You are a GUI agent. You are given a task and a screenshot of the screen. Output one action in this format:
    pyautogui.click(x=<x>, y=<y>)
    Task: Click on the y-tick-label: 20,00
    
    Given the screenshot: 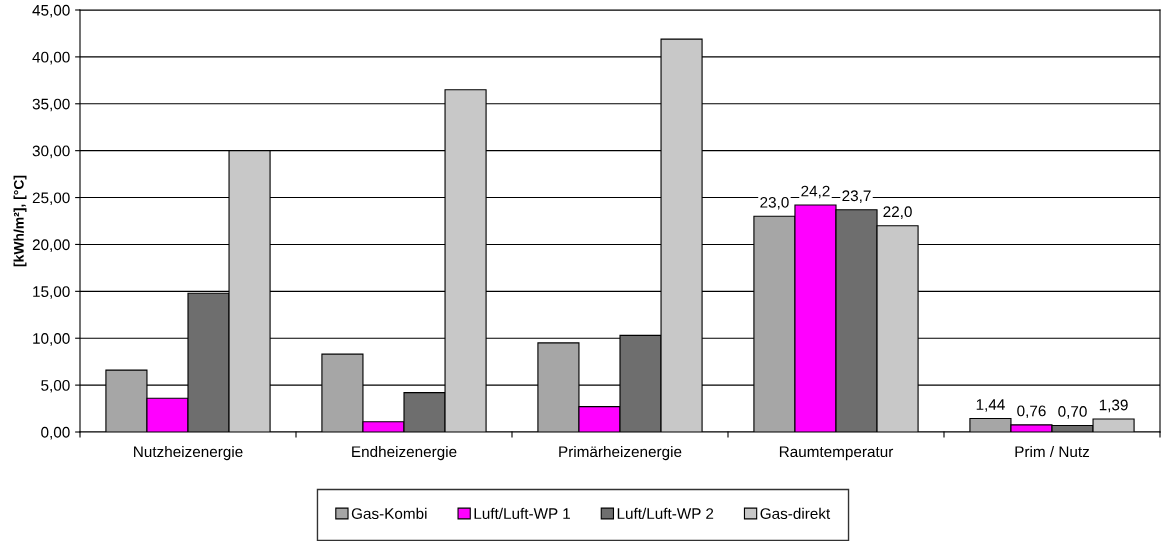 What is the action you would take?
    pyautogui.click(x=51, y=245)
    